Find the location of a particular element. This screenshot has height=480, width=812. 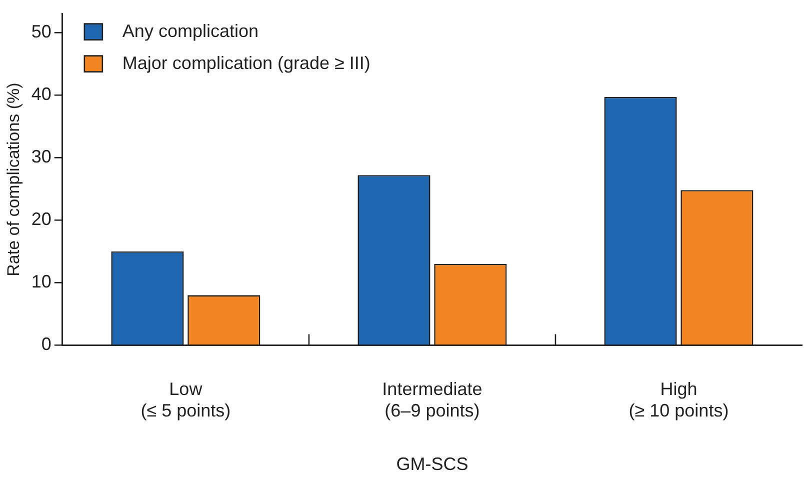

x-tick-label: Intermediate (6–9 points) is located at coordinates (432, 399).